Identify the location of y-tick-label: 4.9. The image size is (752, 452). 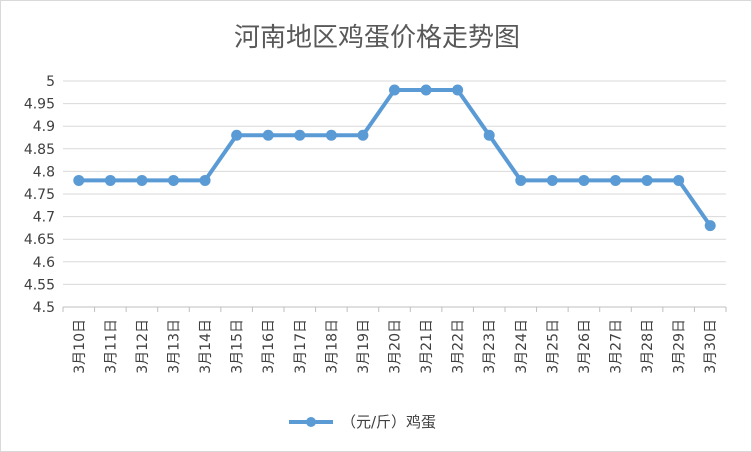
(44, 127).